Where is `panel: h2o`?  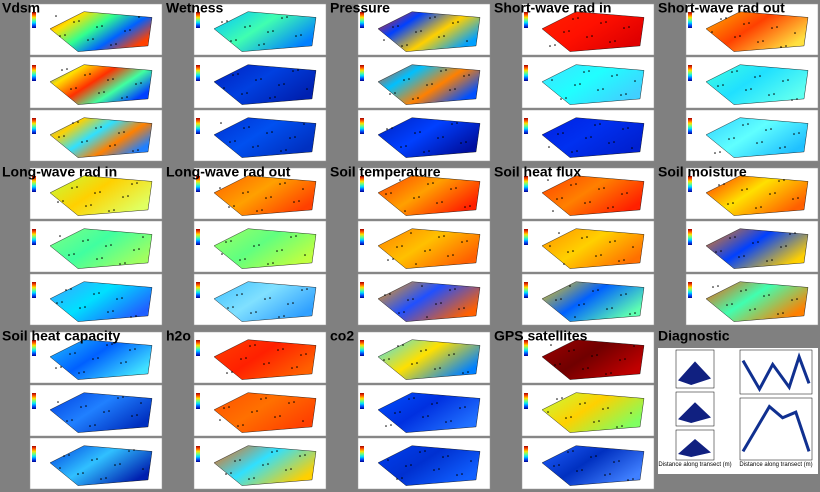
panel: h2o is located at coordinates (246, 408).